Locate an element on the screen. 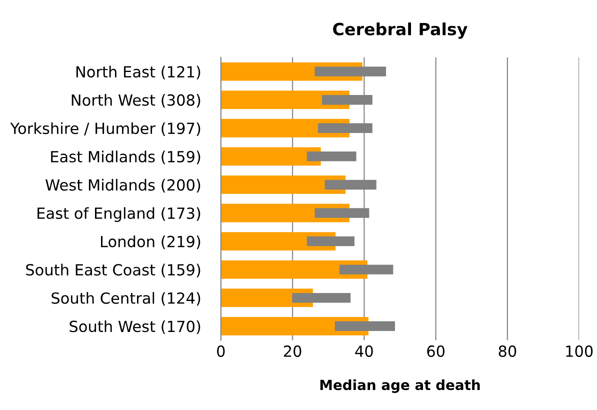 This screenshot has width=597, height=410. y-tick-label: South West (170) is located at coordinates (135, 327).